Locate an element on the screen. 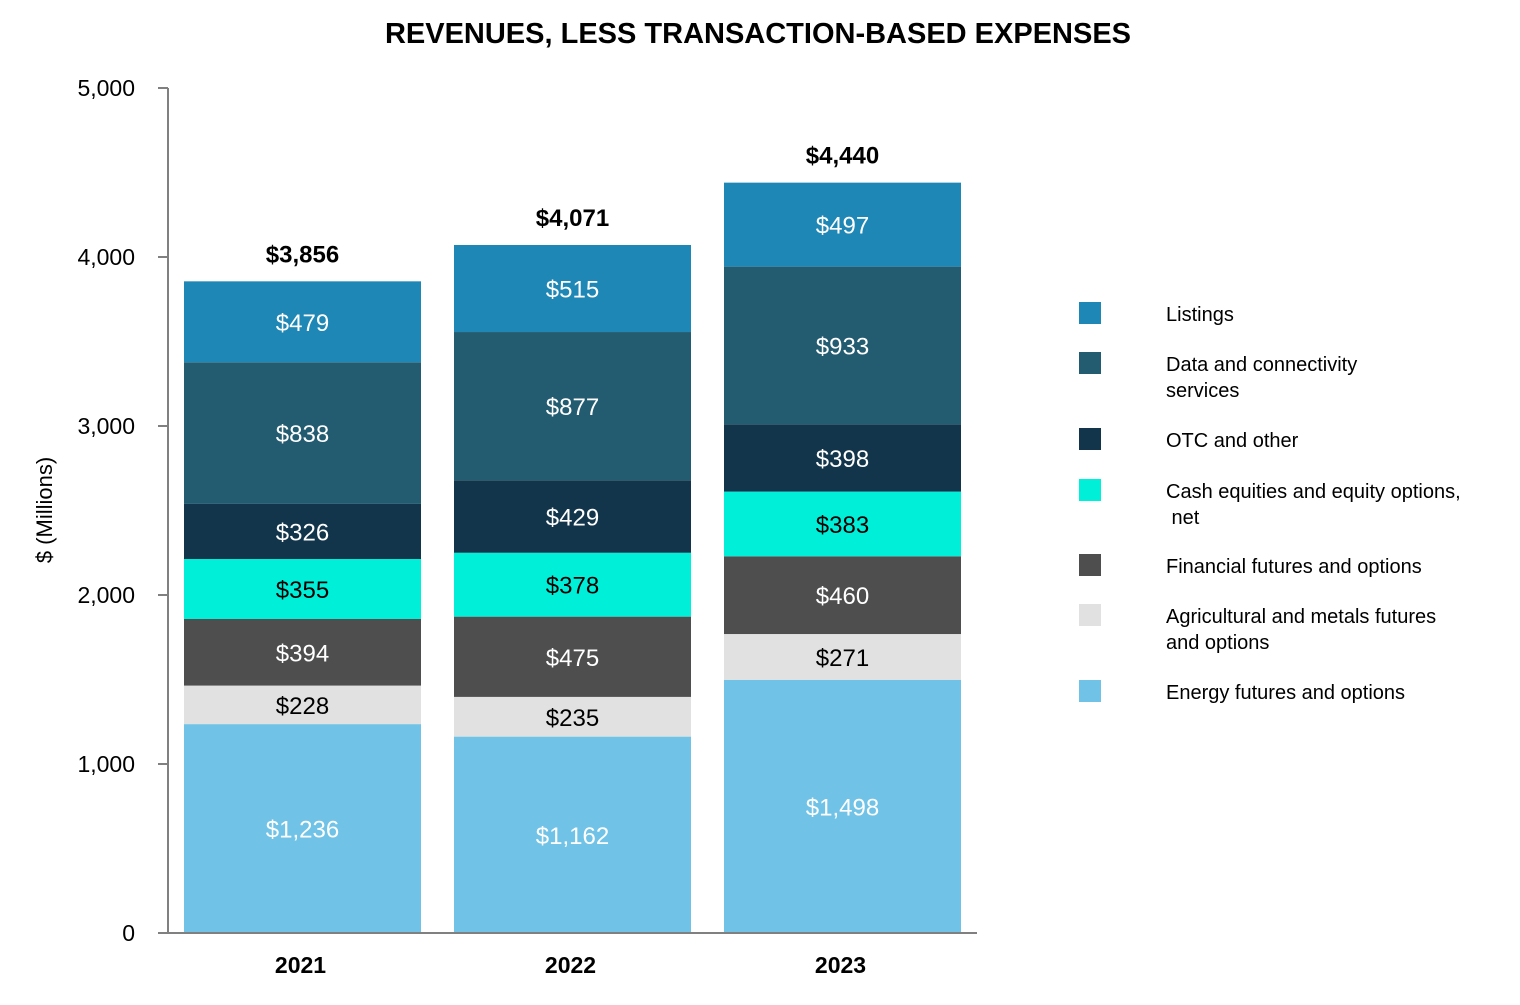 Image resolution: width=1520 pixels, height=1005 pixels. data-label: $933 is located at coordinates (842, 346).